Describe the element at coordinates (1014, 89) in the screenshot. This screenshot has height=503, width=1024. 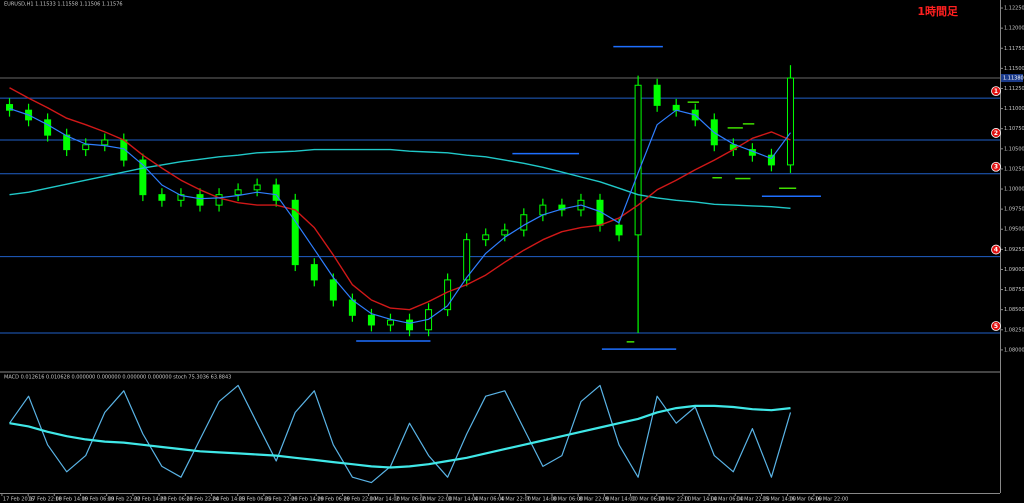
I see `y-tick-label: 1.11250` at that location.